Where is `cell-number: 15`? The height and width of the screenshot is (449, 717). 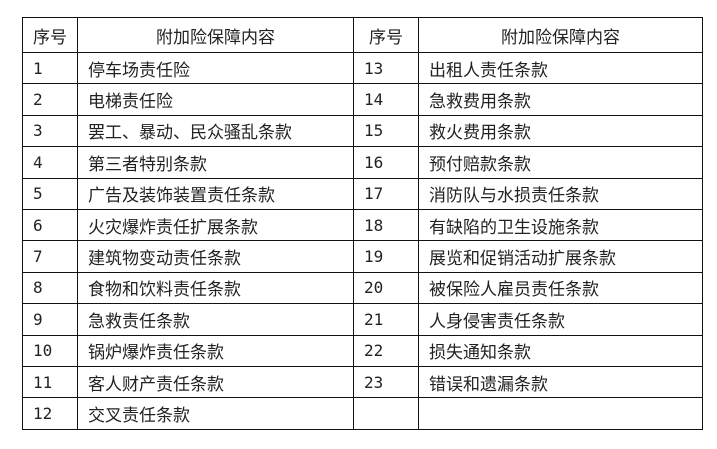 cell-number: 15 is located at coordinates (386, 131).